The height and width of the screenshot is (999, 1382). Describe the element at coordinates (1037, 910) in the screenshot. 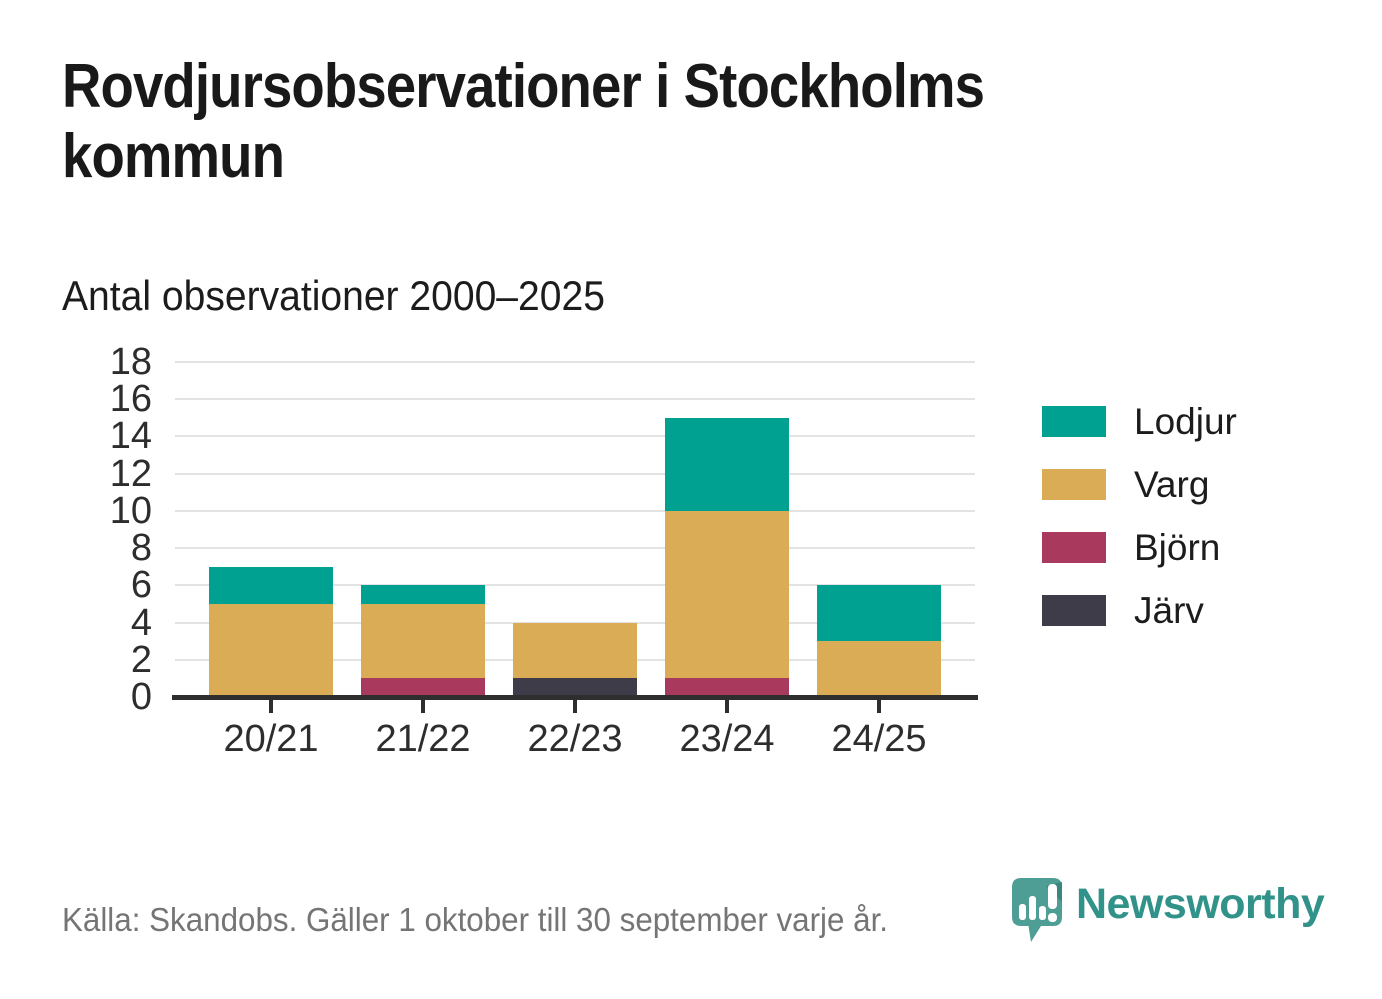

I see `newsworthy-logo-icon` at that location.